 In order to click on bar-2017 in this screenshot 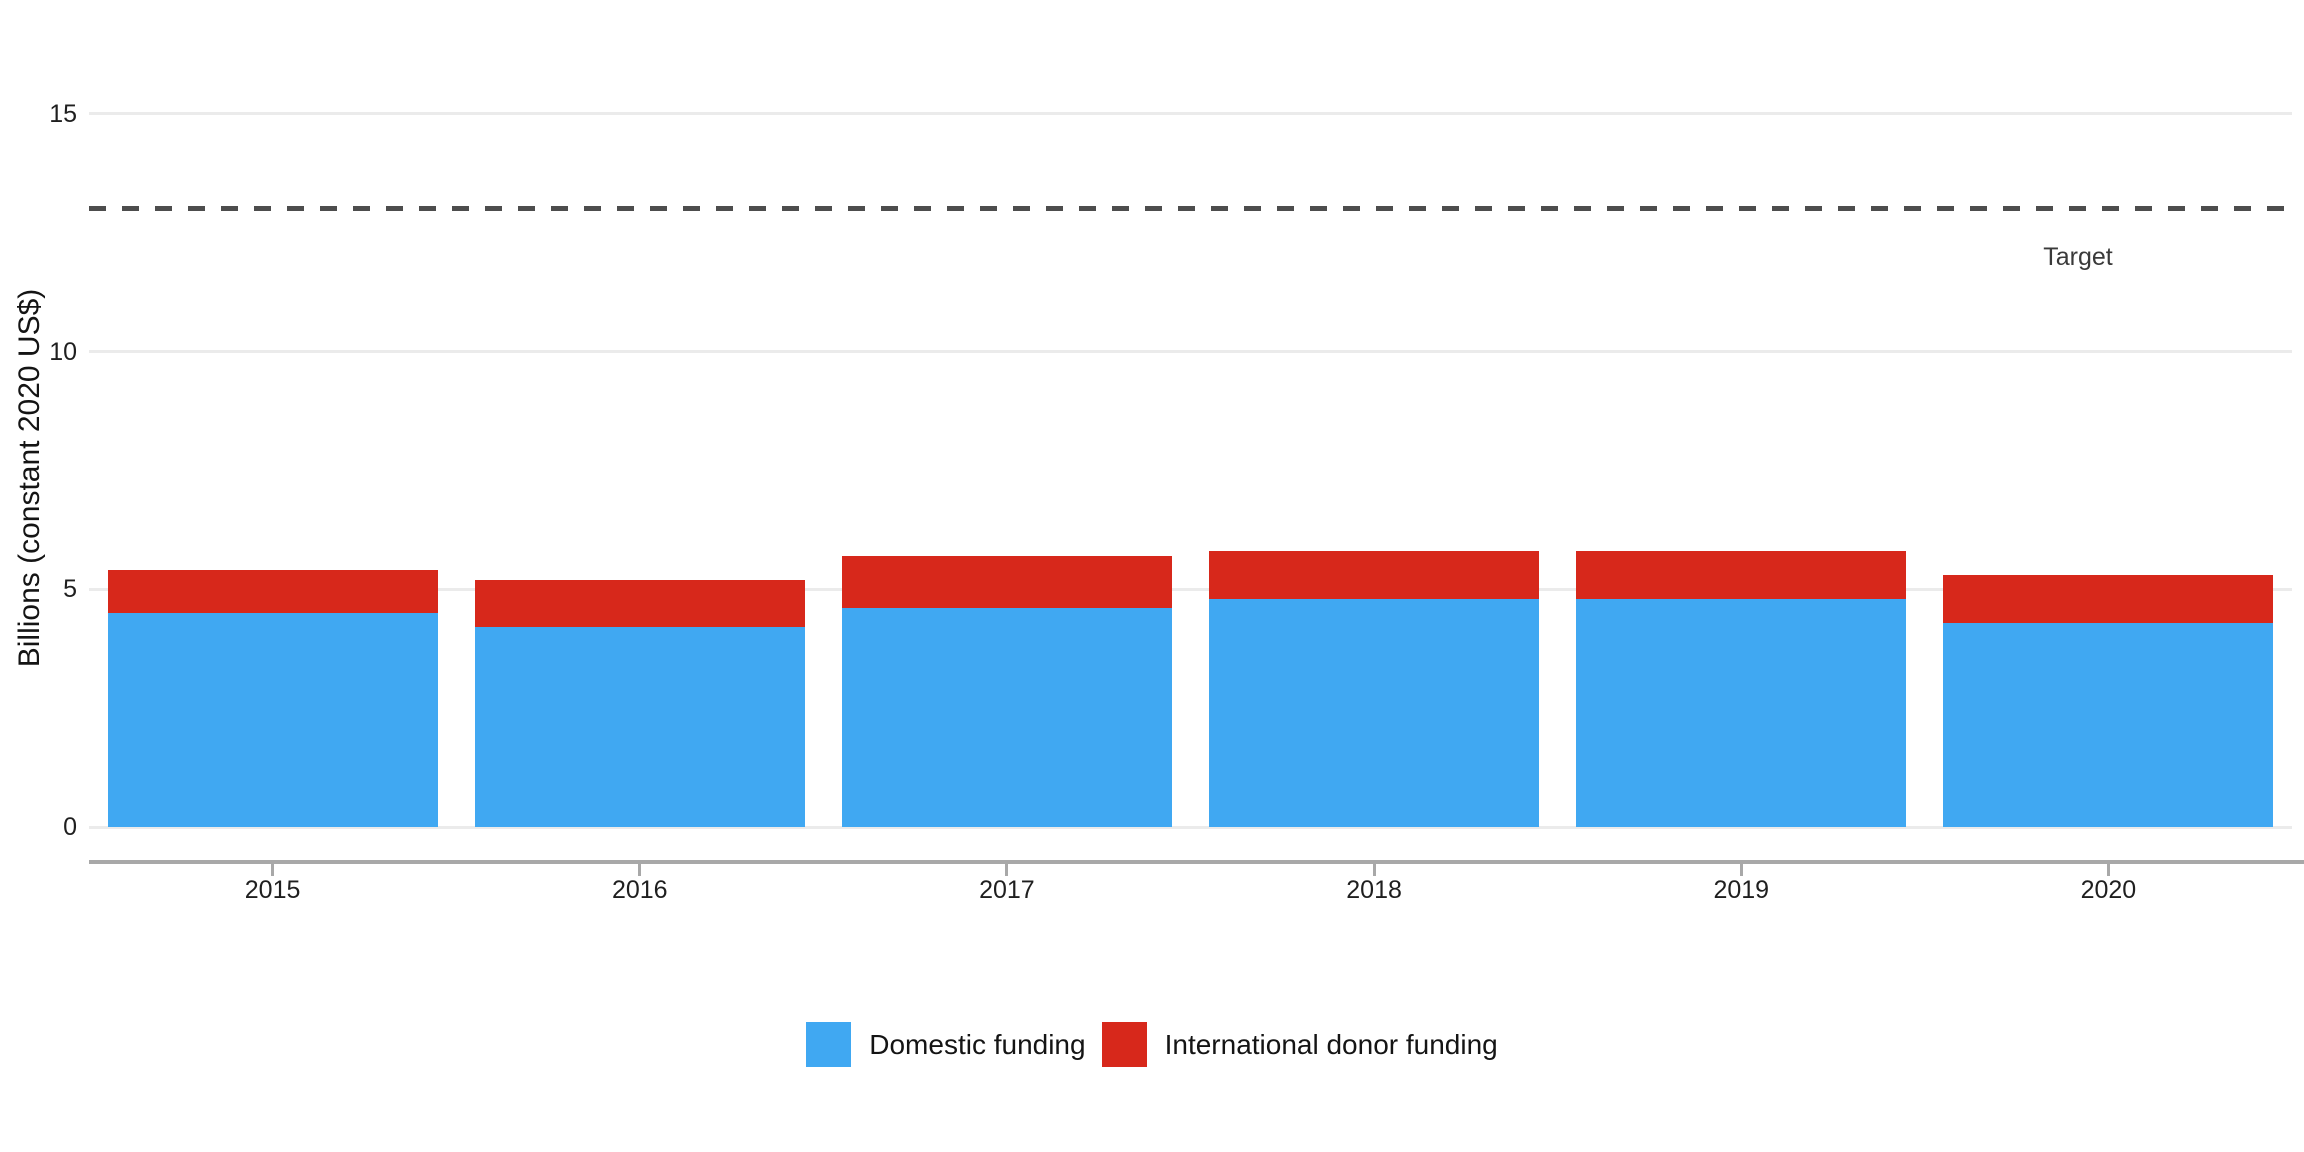, I will do `click(1006, 691)`.